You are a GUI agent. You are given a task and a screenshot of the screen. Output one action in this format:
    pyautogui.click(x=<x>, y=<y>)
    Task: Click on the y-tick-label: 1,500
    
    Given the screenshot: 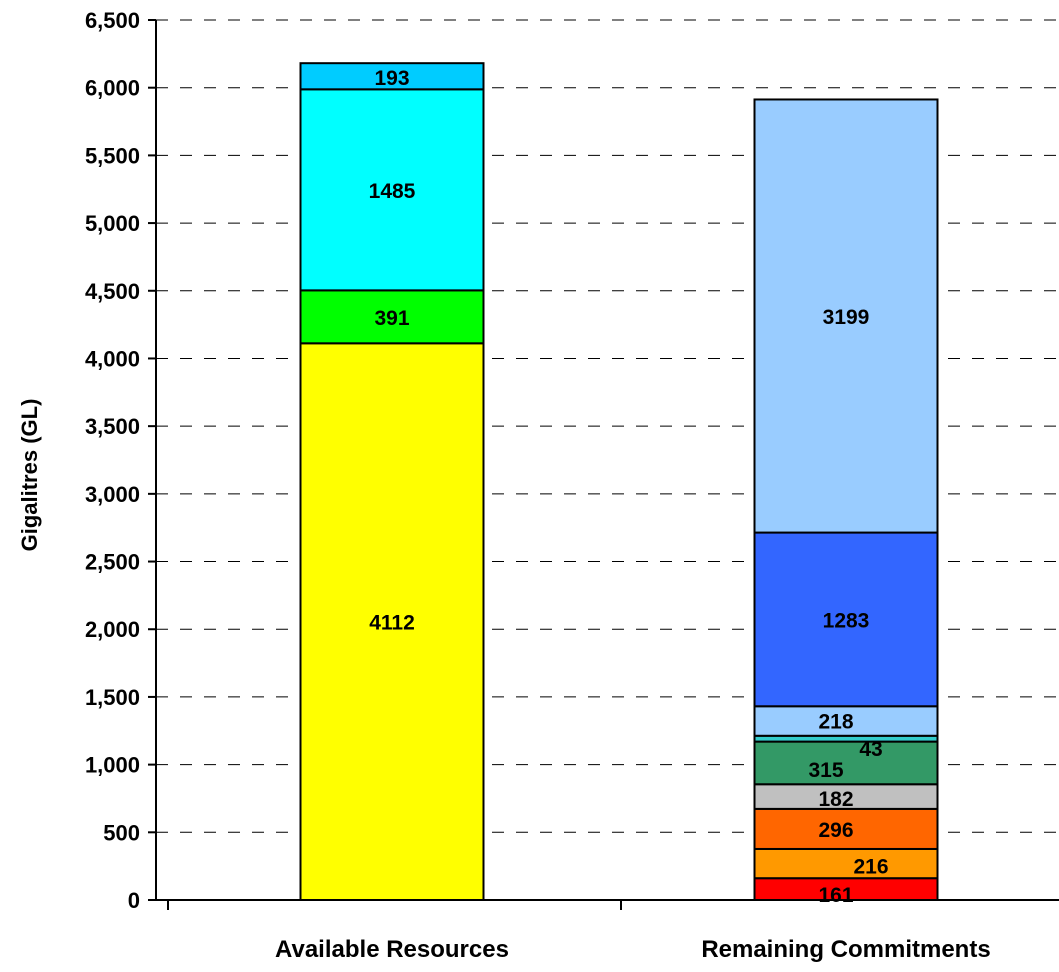 What is the action you would take?
    pyautogui.click(x=112, y=697)
    